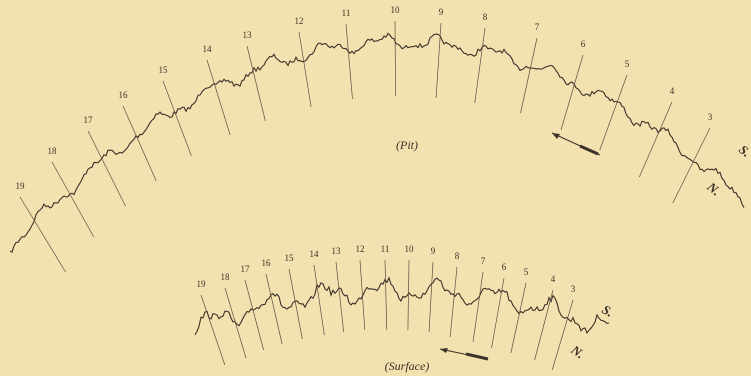  Describe the element at coordinates (464, 354) in the screenshot. I see `surface-arrow` at that location.